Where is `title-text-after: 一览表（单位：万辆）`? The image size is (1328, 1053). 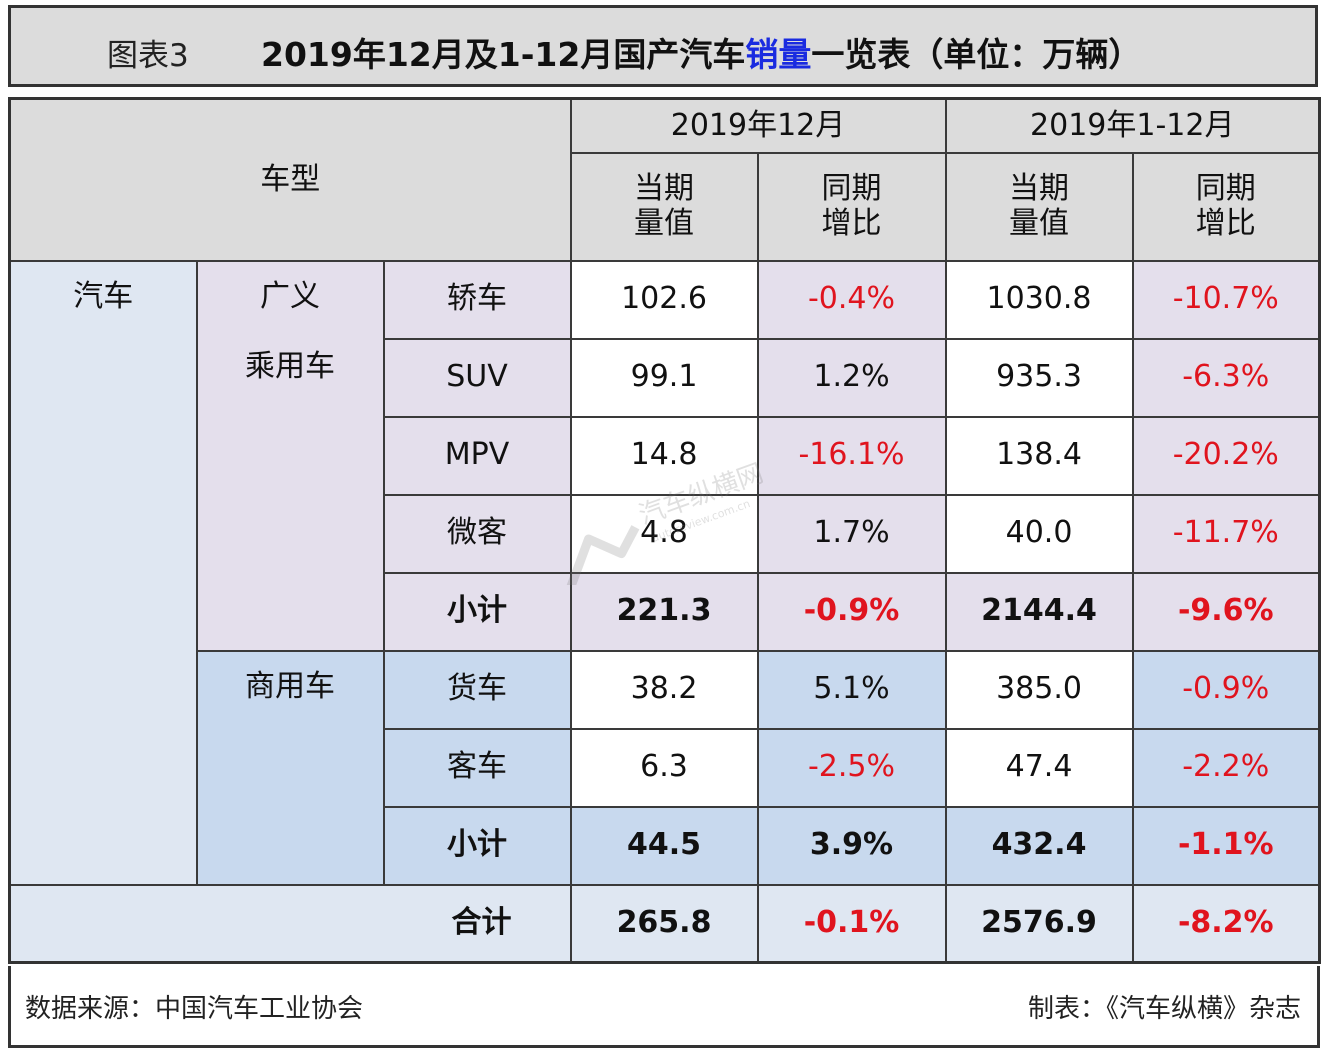
title-text-after: 一览表（单位：万辆） is located at coordinates (976, 54).